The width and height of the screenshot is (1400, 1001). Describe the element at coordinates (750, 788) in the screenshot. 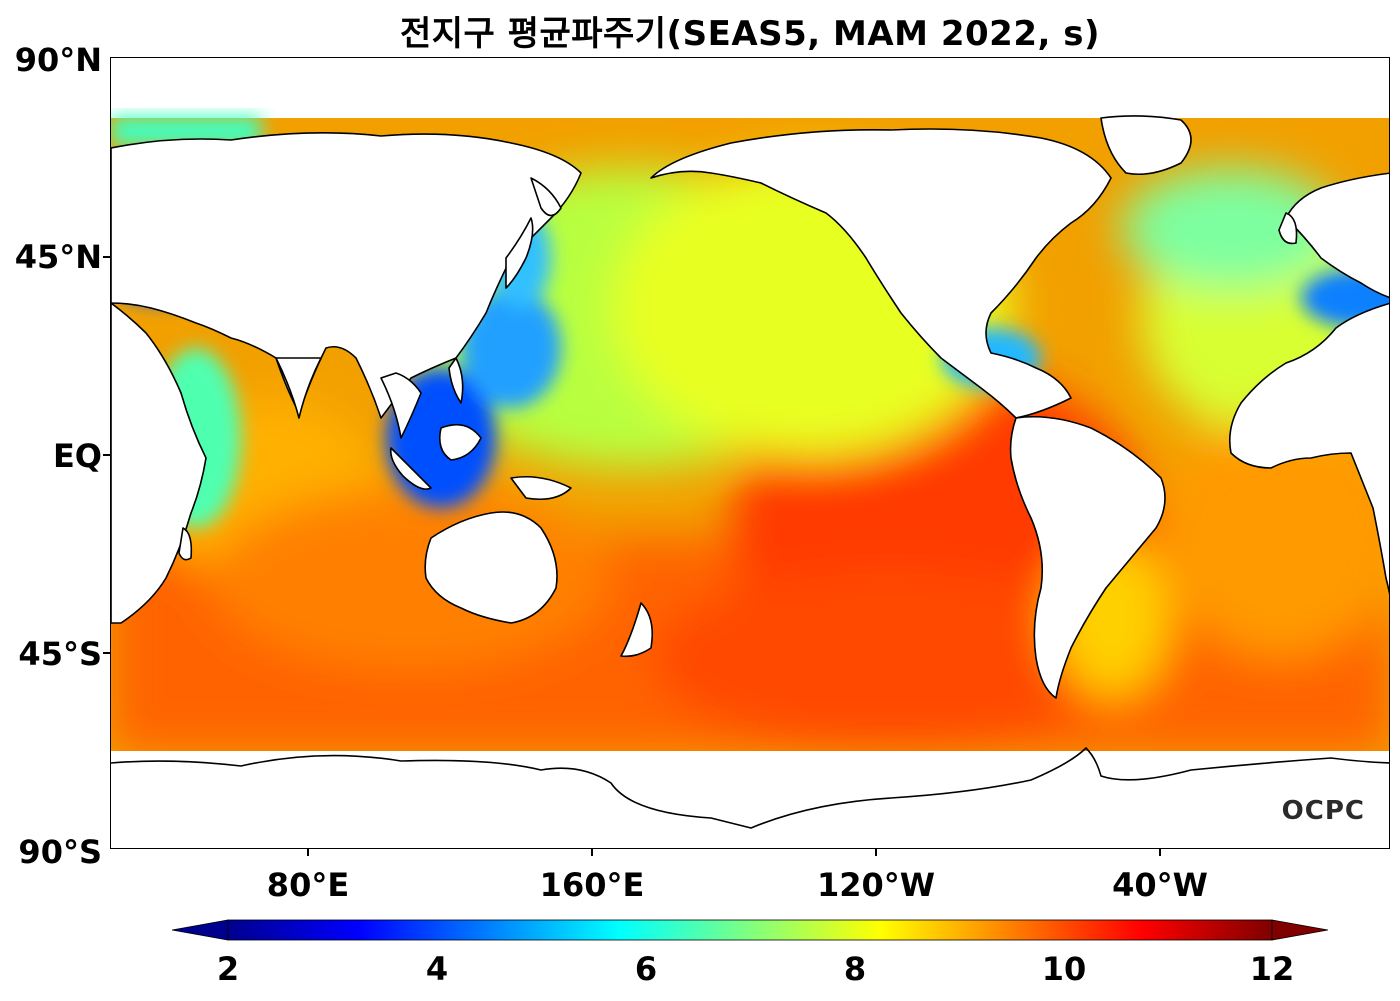

I see `antarctica-coast` at that location.